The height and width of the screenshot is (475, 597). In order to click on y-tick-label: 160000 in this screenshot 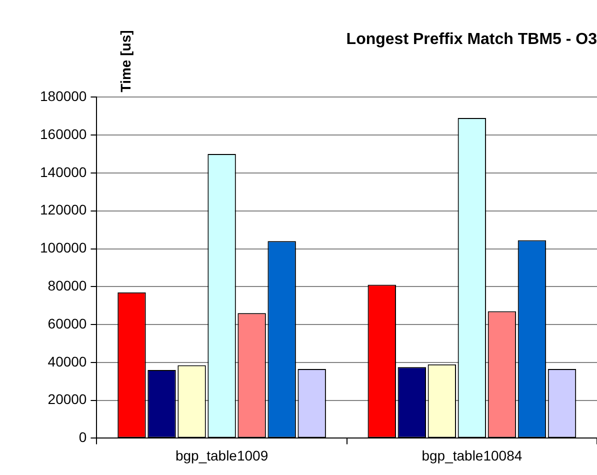, I will do `click(63, 134)`.